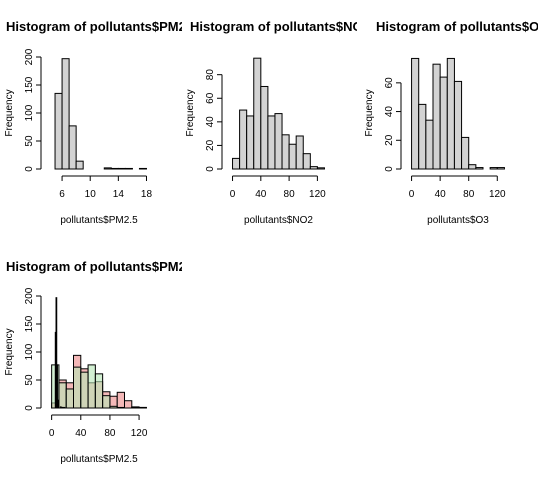  Describe the element at coordinates (458, 220) in the screenshot. I see `x-axis-label: pollutants$O3` at that location.